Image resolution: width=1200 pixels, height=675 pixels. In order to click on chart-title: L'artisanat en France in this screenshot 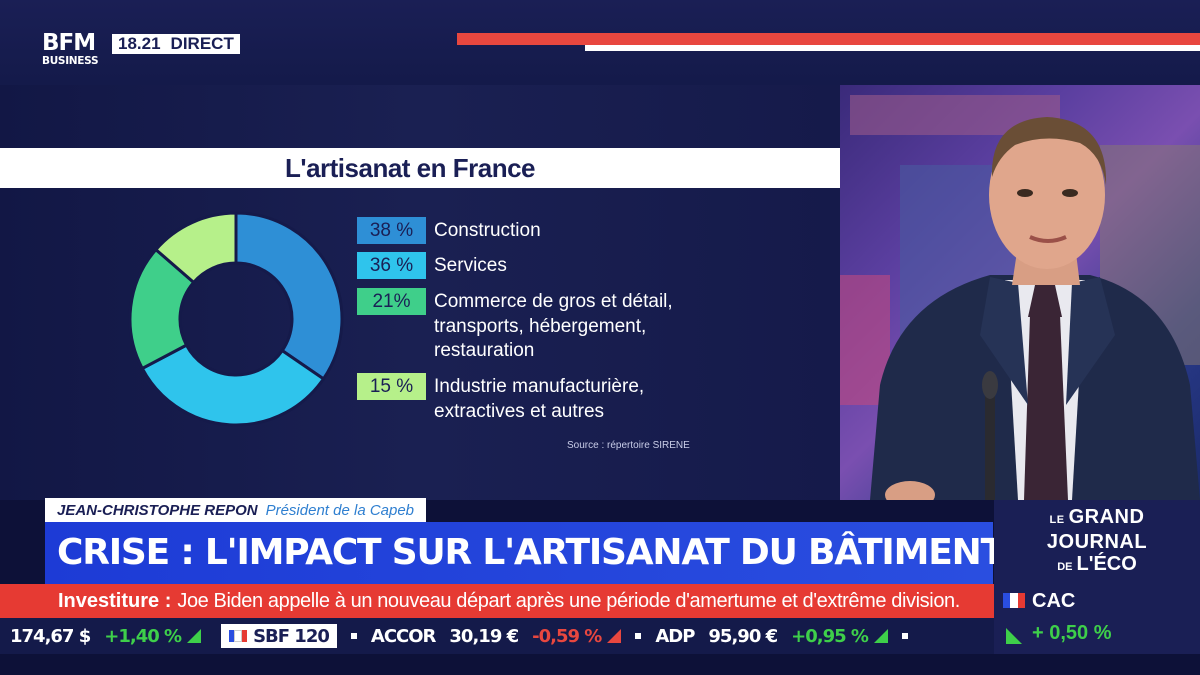, I will do `click(410, 168)`.